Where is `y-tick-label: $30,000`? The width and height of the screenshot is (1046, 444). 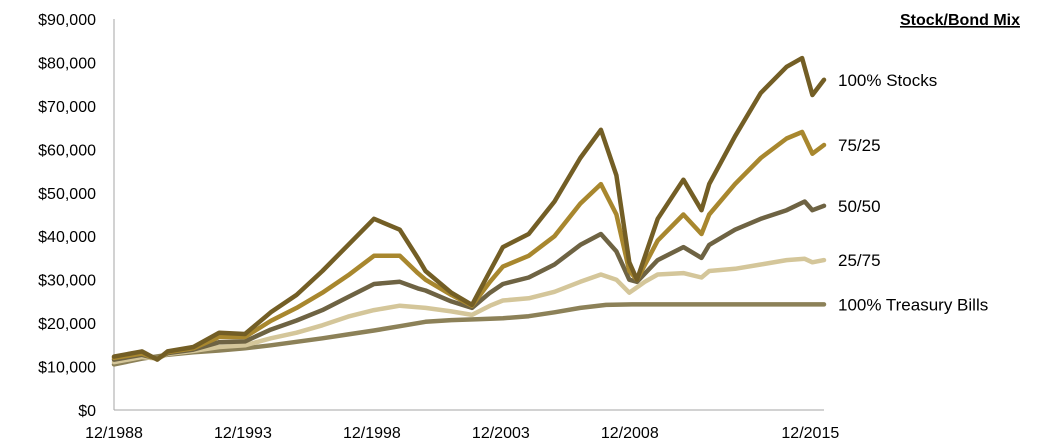 y-tick-label: $30,000 is located at coordinates (67, 281).